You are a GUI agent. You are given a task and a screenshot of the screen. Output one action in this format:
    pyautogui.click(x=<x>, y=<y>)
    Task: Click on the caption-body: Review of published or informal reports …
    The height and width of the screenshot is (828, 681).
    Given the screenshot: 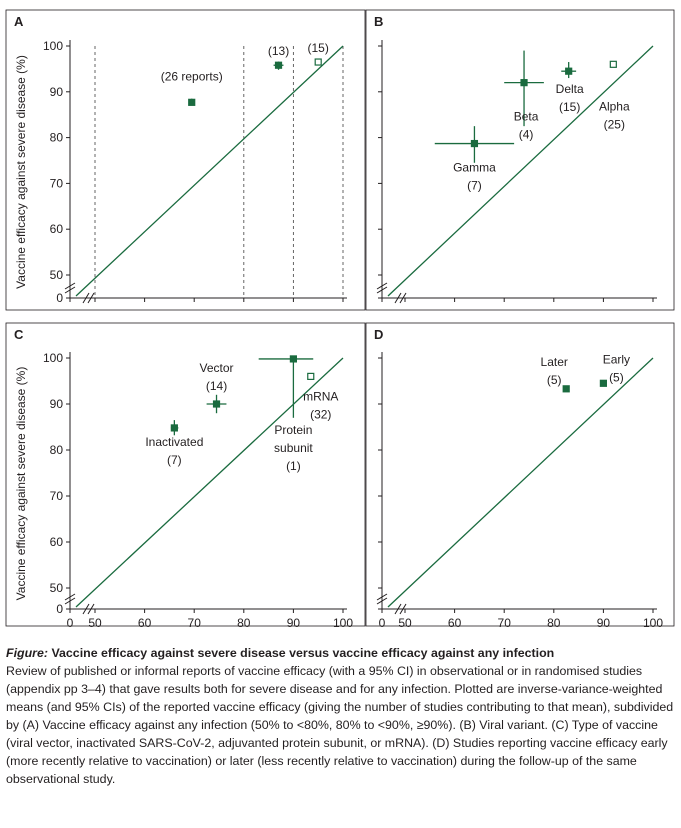 What is the action you would take?
    pyautogui.click(x=340, y=725)
    